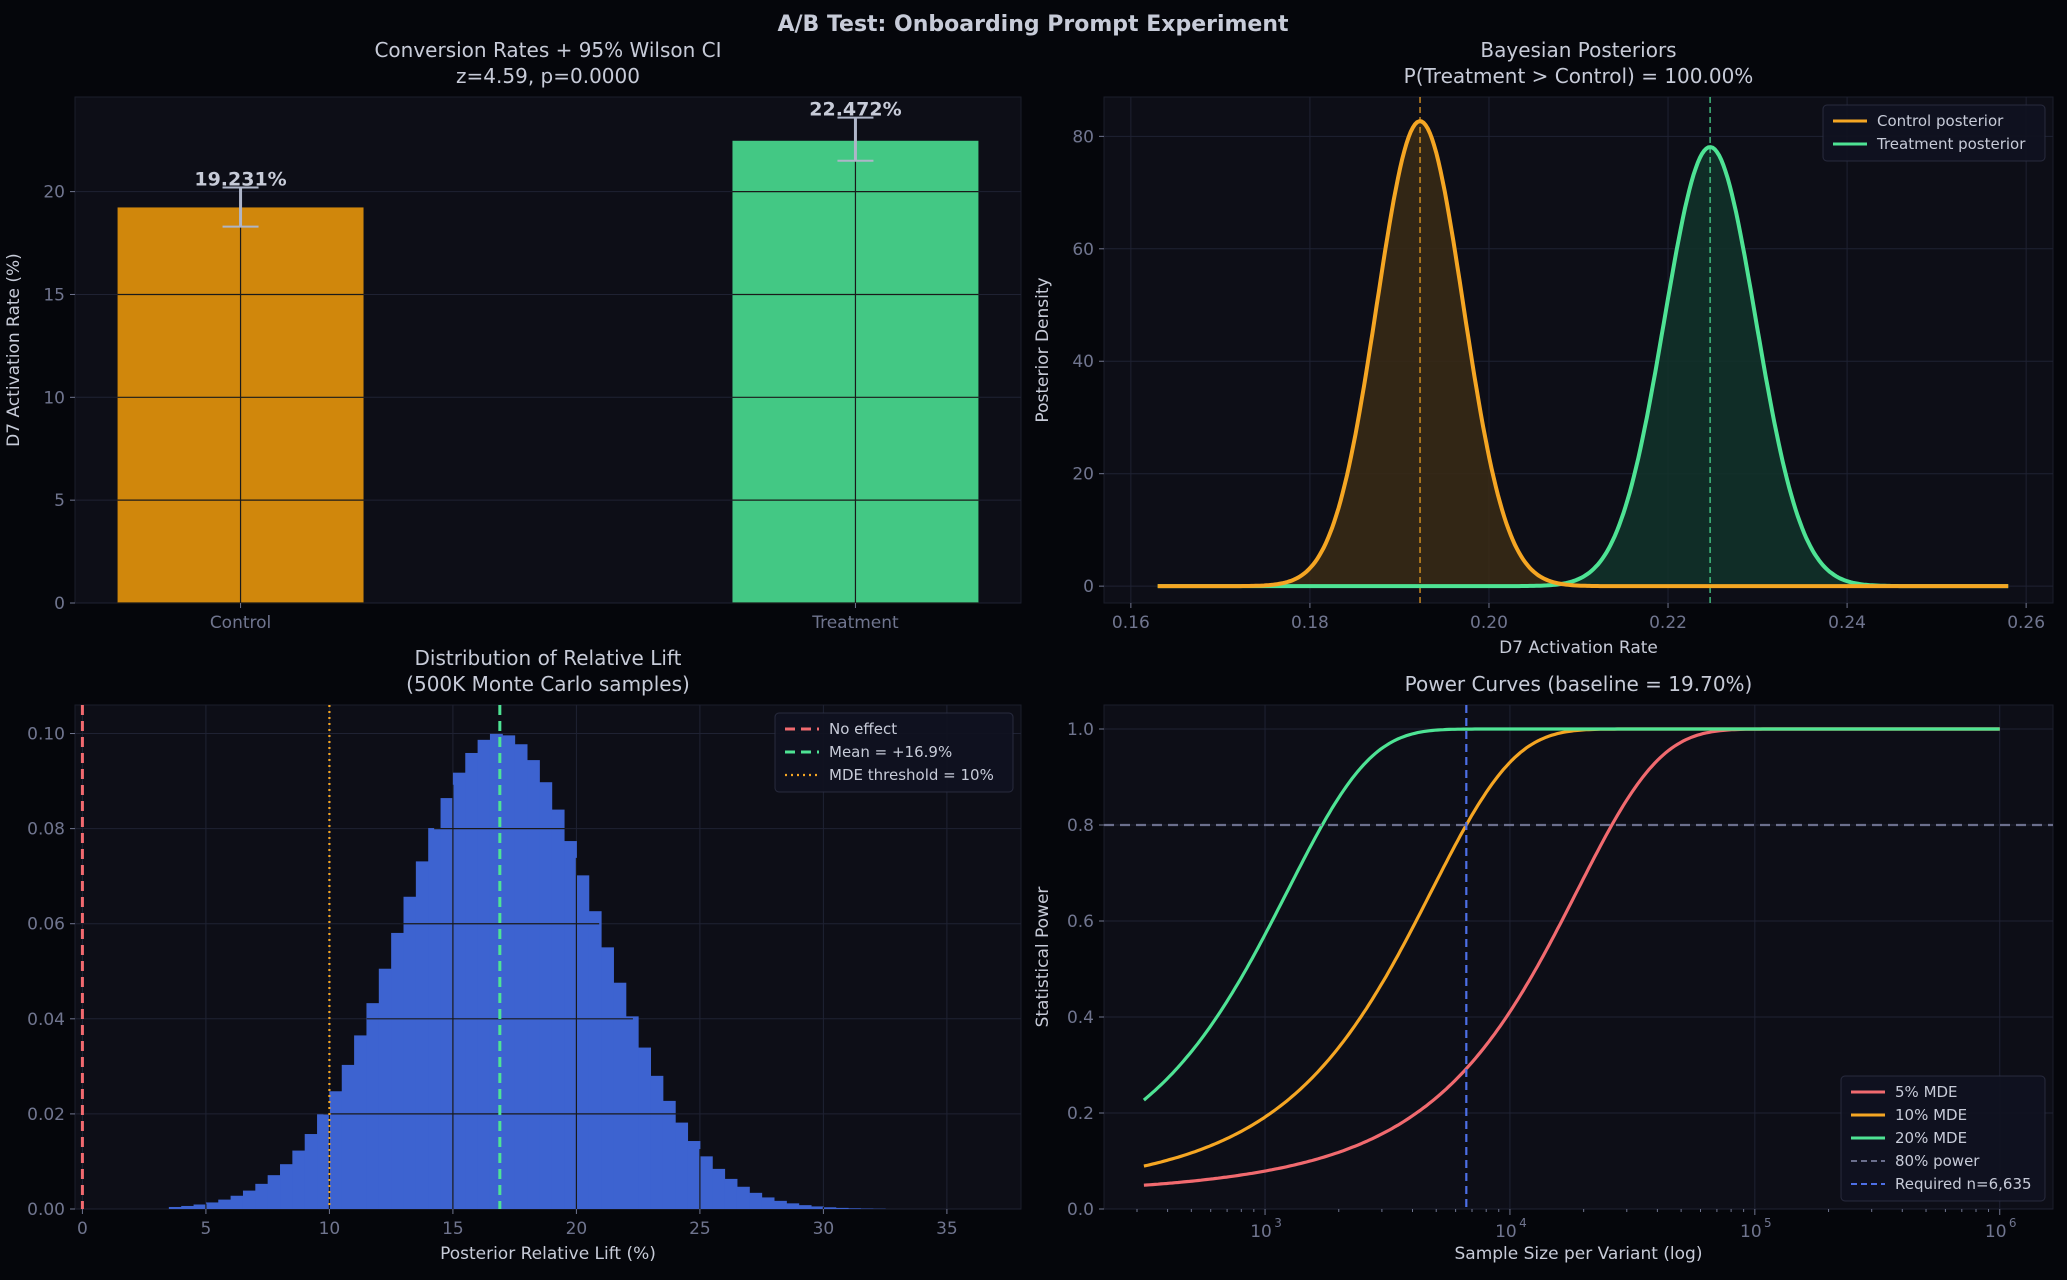  What do you see at coordinates (453, 1229) in the screenshot?
I see `lift-xtick-label: 15` at bounding box center [453, 1229].